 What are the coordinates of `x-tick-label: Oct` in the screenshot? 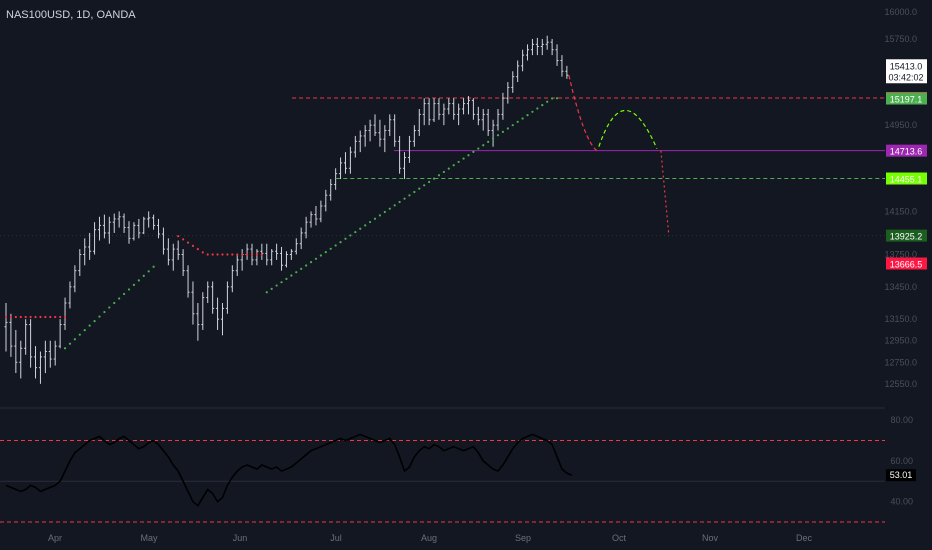 It's located at (619, 538).